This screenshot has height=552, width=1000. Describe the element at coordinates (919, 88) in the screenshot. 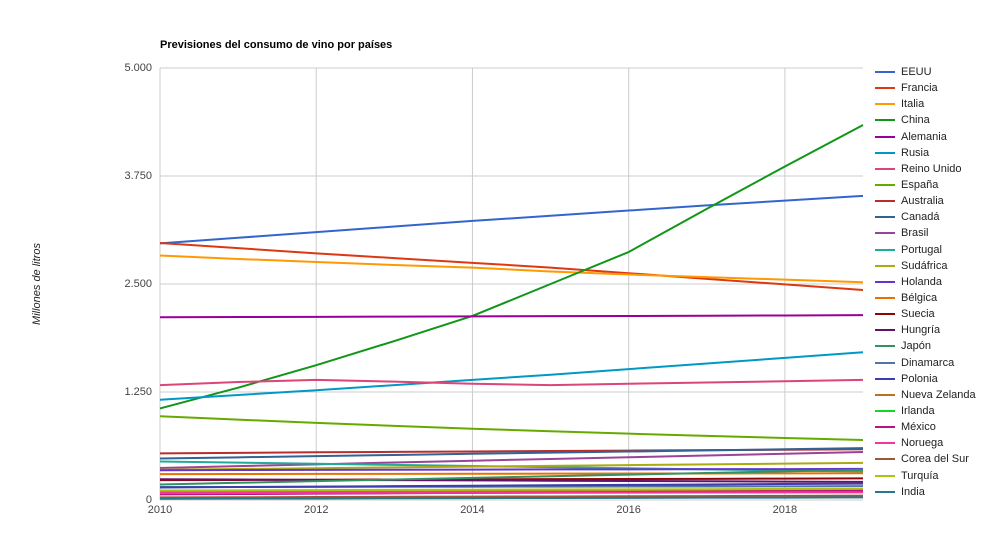

I see `legend-label: Francia` at that location.